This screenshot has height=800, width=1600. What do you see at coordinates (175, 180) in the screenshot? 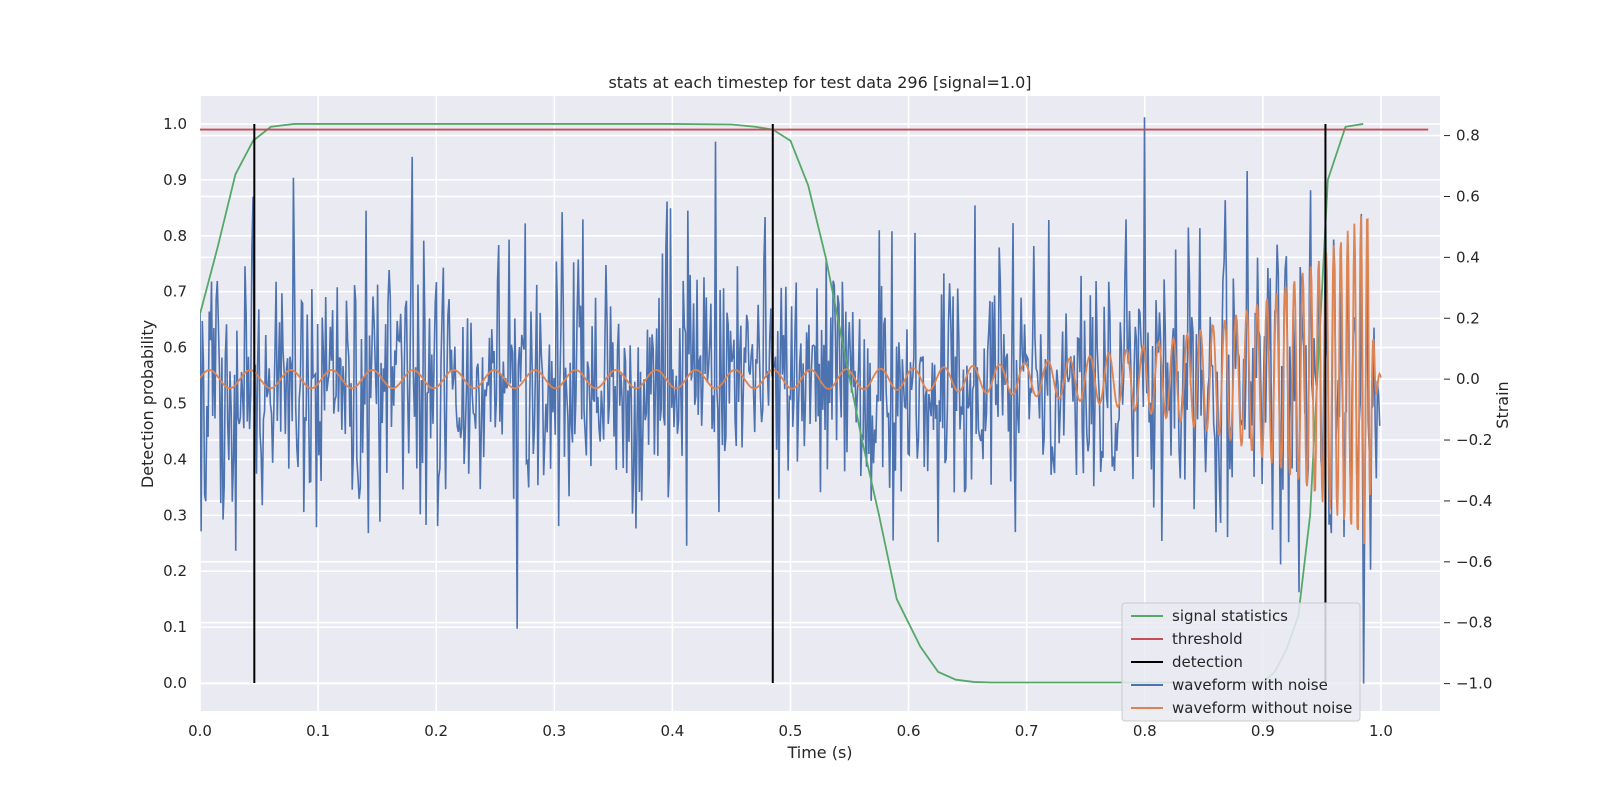
I see `y-left-tick-label: 0.9` at bounding box center [175, 180].